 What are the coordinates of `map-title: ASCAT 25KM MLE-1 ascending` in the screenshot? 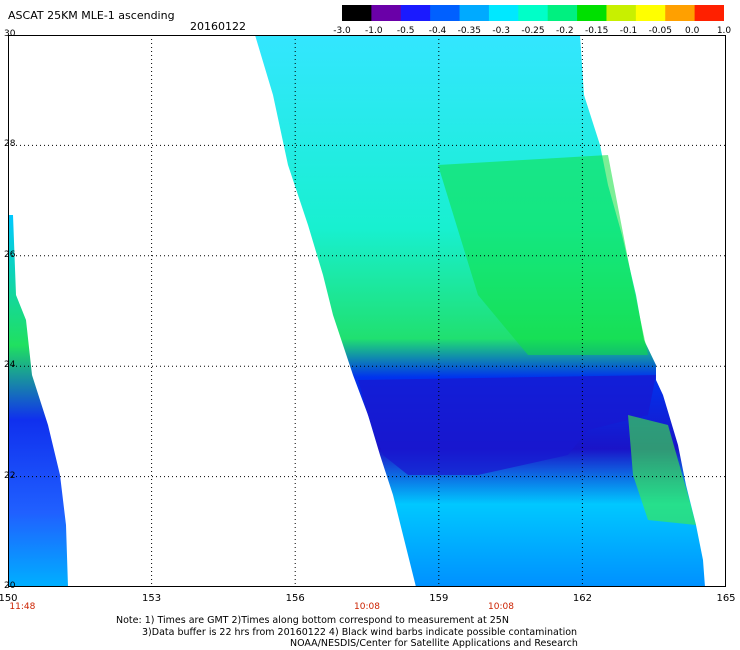 It's located at (91, 15).